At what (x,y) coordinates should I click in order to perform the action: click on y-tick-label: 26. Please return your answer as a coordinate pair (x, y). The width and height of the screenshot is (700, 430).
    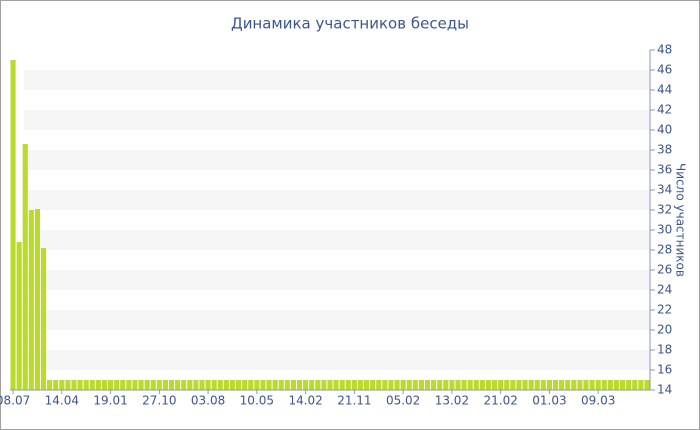
    Looking at the image, I should click on (664, 270).